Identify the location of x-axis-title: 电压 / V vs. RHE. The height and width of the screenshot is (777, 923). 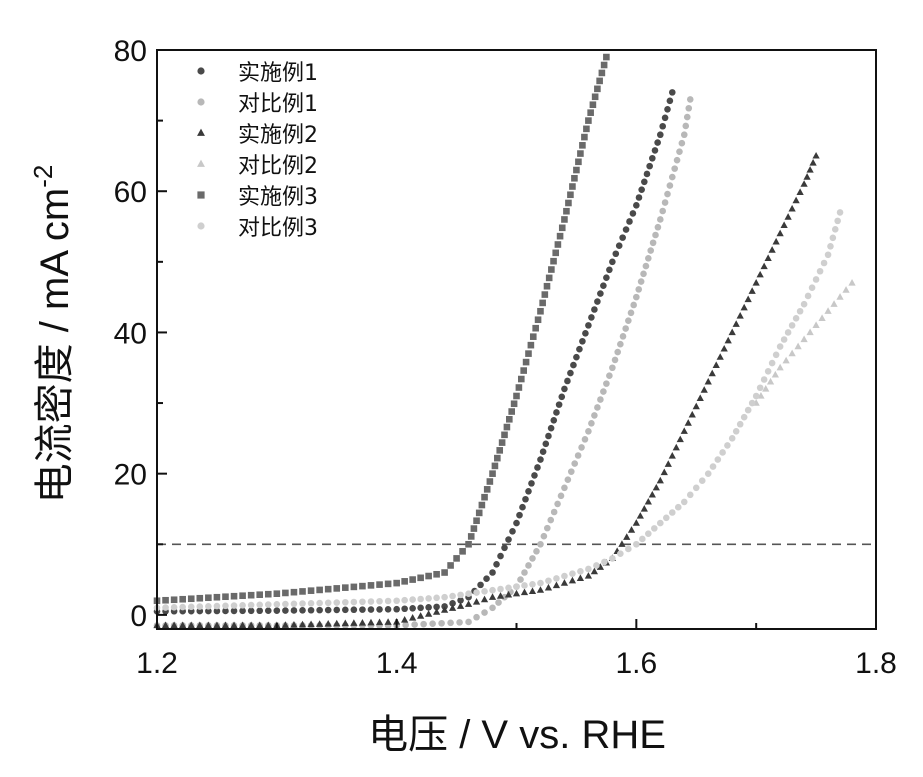
(517, 735).